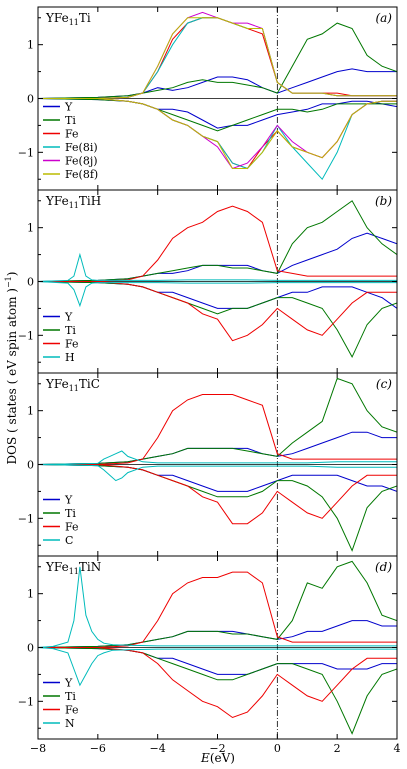 The image size is (407, 769). I want to click on series-fe8i-up, so click(217, 58).